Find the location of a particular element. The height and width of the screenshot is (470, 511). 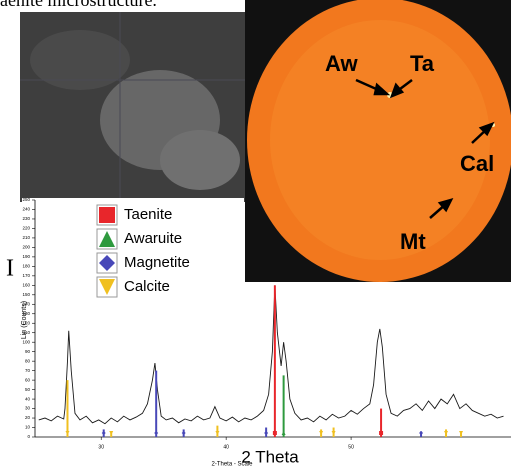

x-axis-title: 2 Theta is located at coordinates (270, 456).